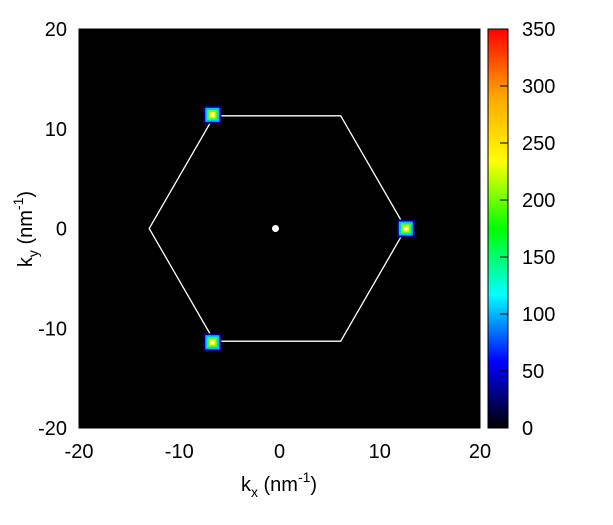 The height and width of the screenshot is (525, 613). I want to click on colorbar-tick-label: 100, so click(538, 315).